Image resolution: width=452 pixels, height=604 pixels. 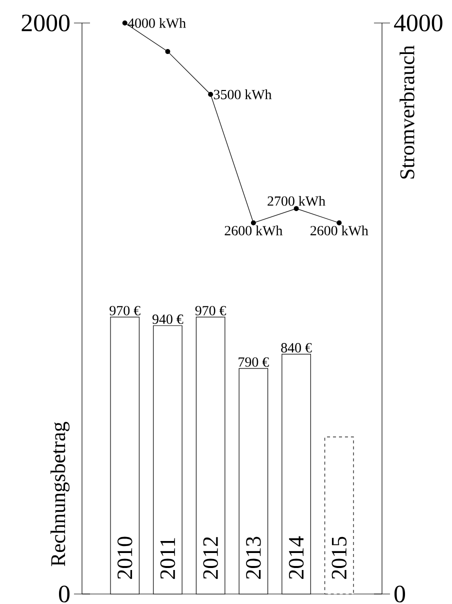 I want to click on data-label: 4000 kWh, so click(x=157, y=23).